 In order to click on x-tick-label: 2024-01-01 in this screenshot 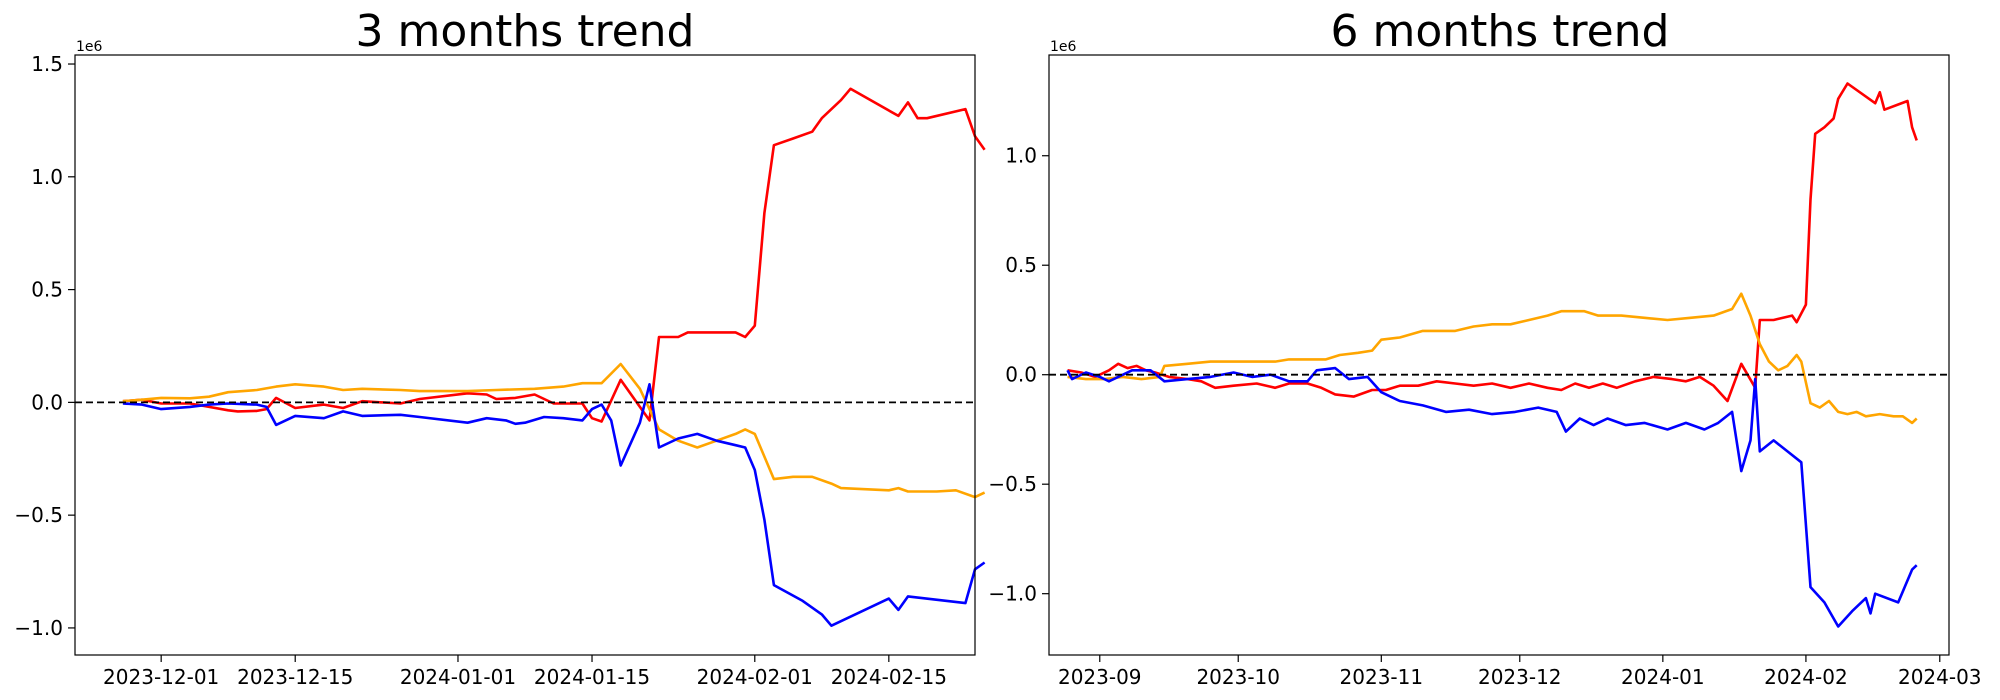, I will do `click(458, 677)`.